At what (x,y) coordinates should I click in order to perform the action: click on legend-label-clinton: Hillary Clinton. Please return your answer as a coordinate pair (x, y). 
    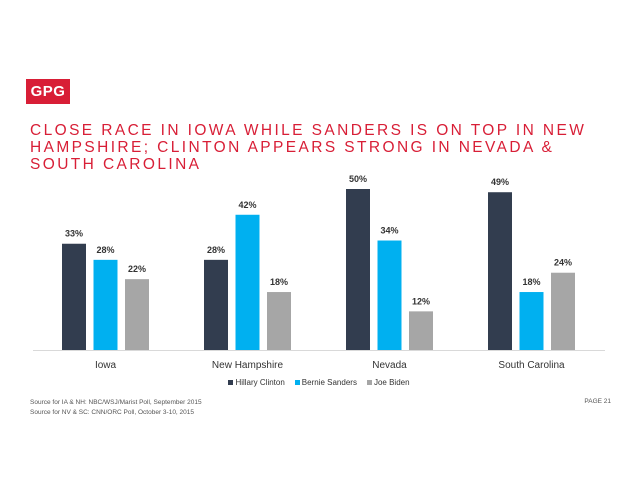
    Looking at the image, I should click on (260, 382).